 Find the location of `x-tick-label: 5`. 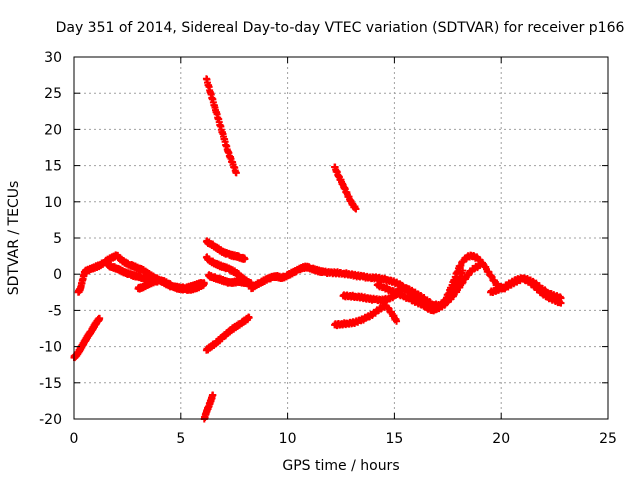

x-tick-label: 5 is located at coordinates (180, 439).